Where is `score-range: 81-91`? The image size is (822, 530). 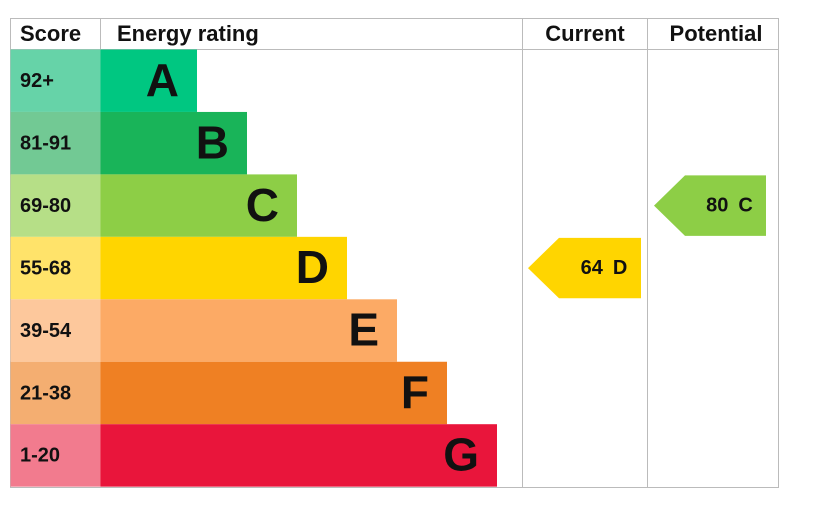
score-range: 81-91 is located at coordinates (45, 143).